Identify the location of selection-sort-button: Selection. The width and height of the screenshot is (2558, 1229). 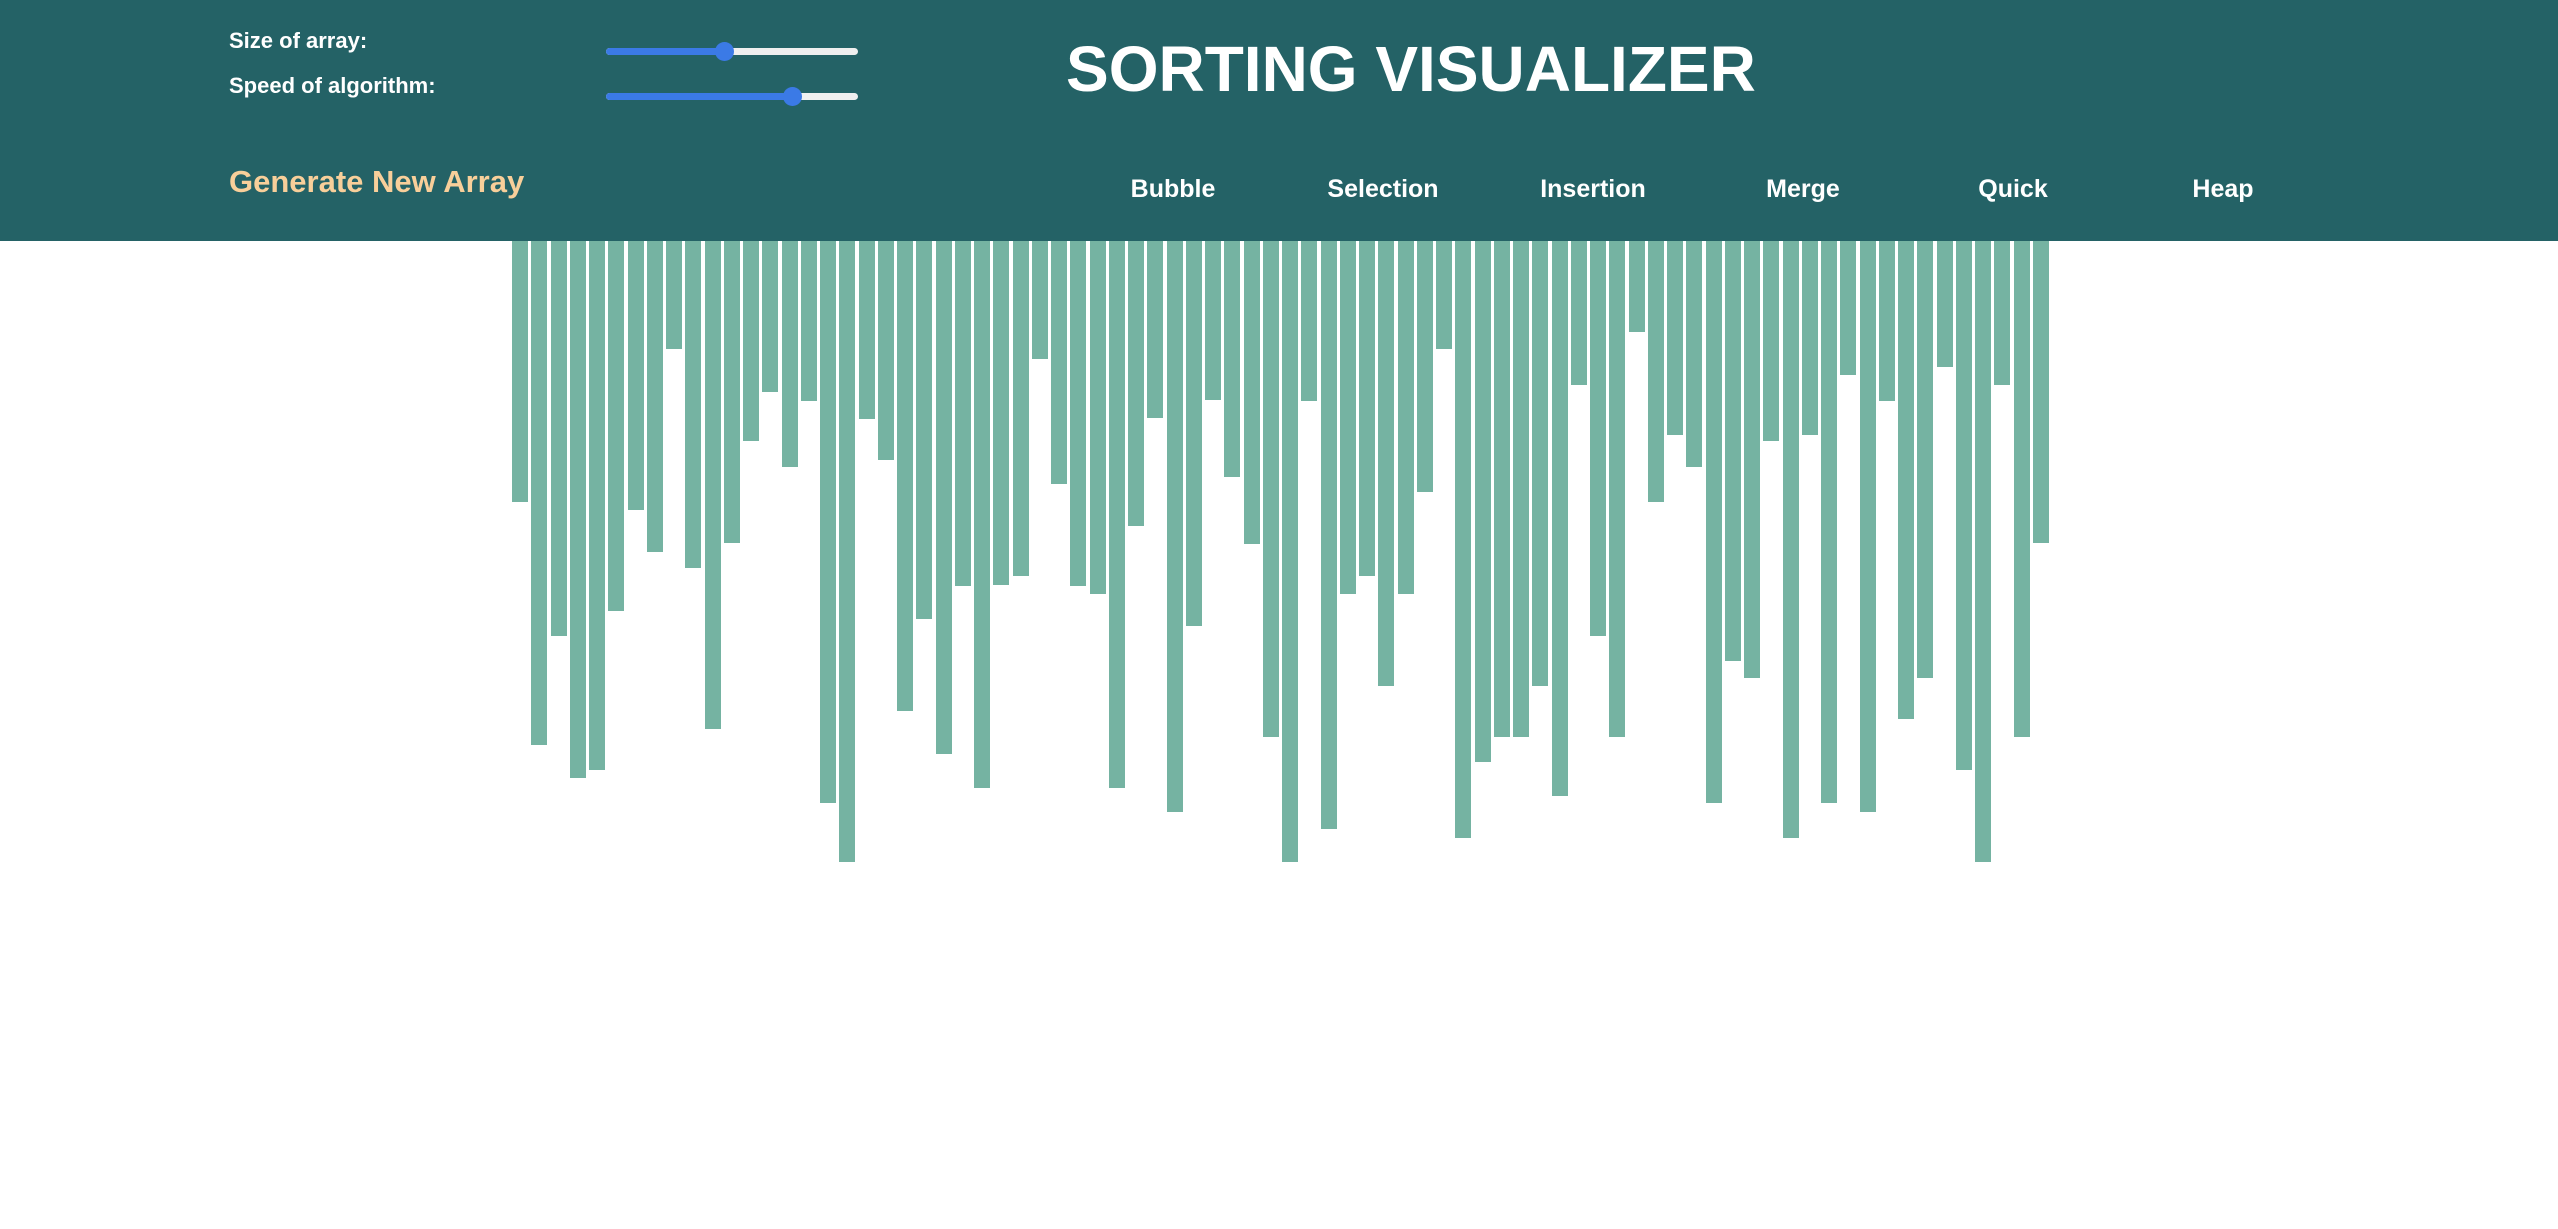
(1383, 189).